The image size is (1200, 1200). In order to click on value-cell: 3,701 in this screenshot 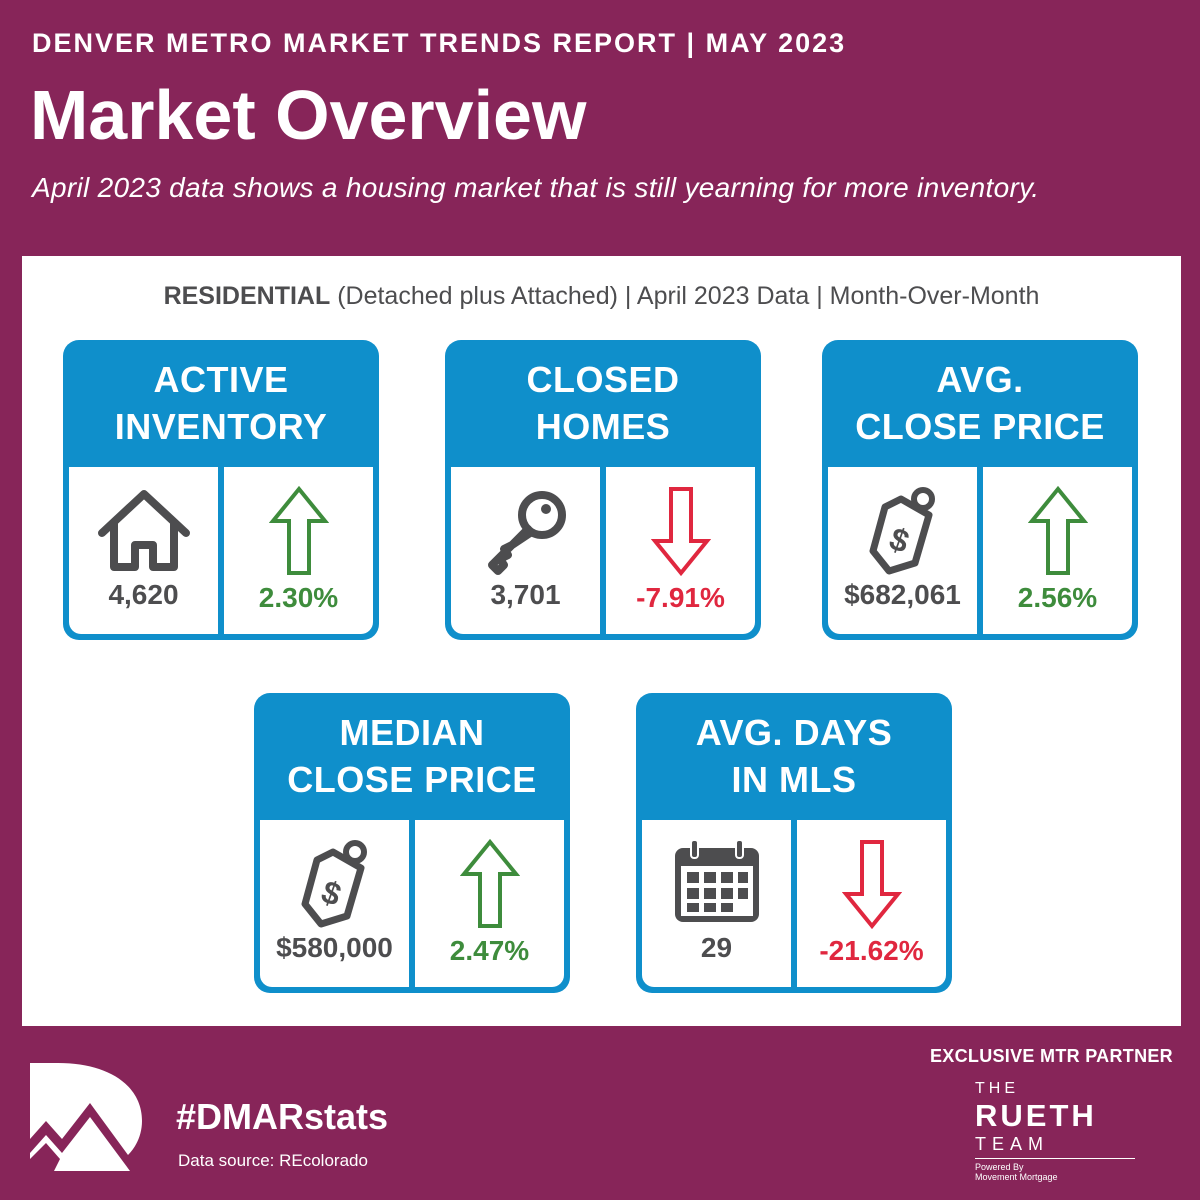, I will do `click(528, 550)`.